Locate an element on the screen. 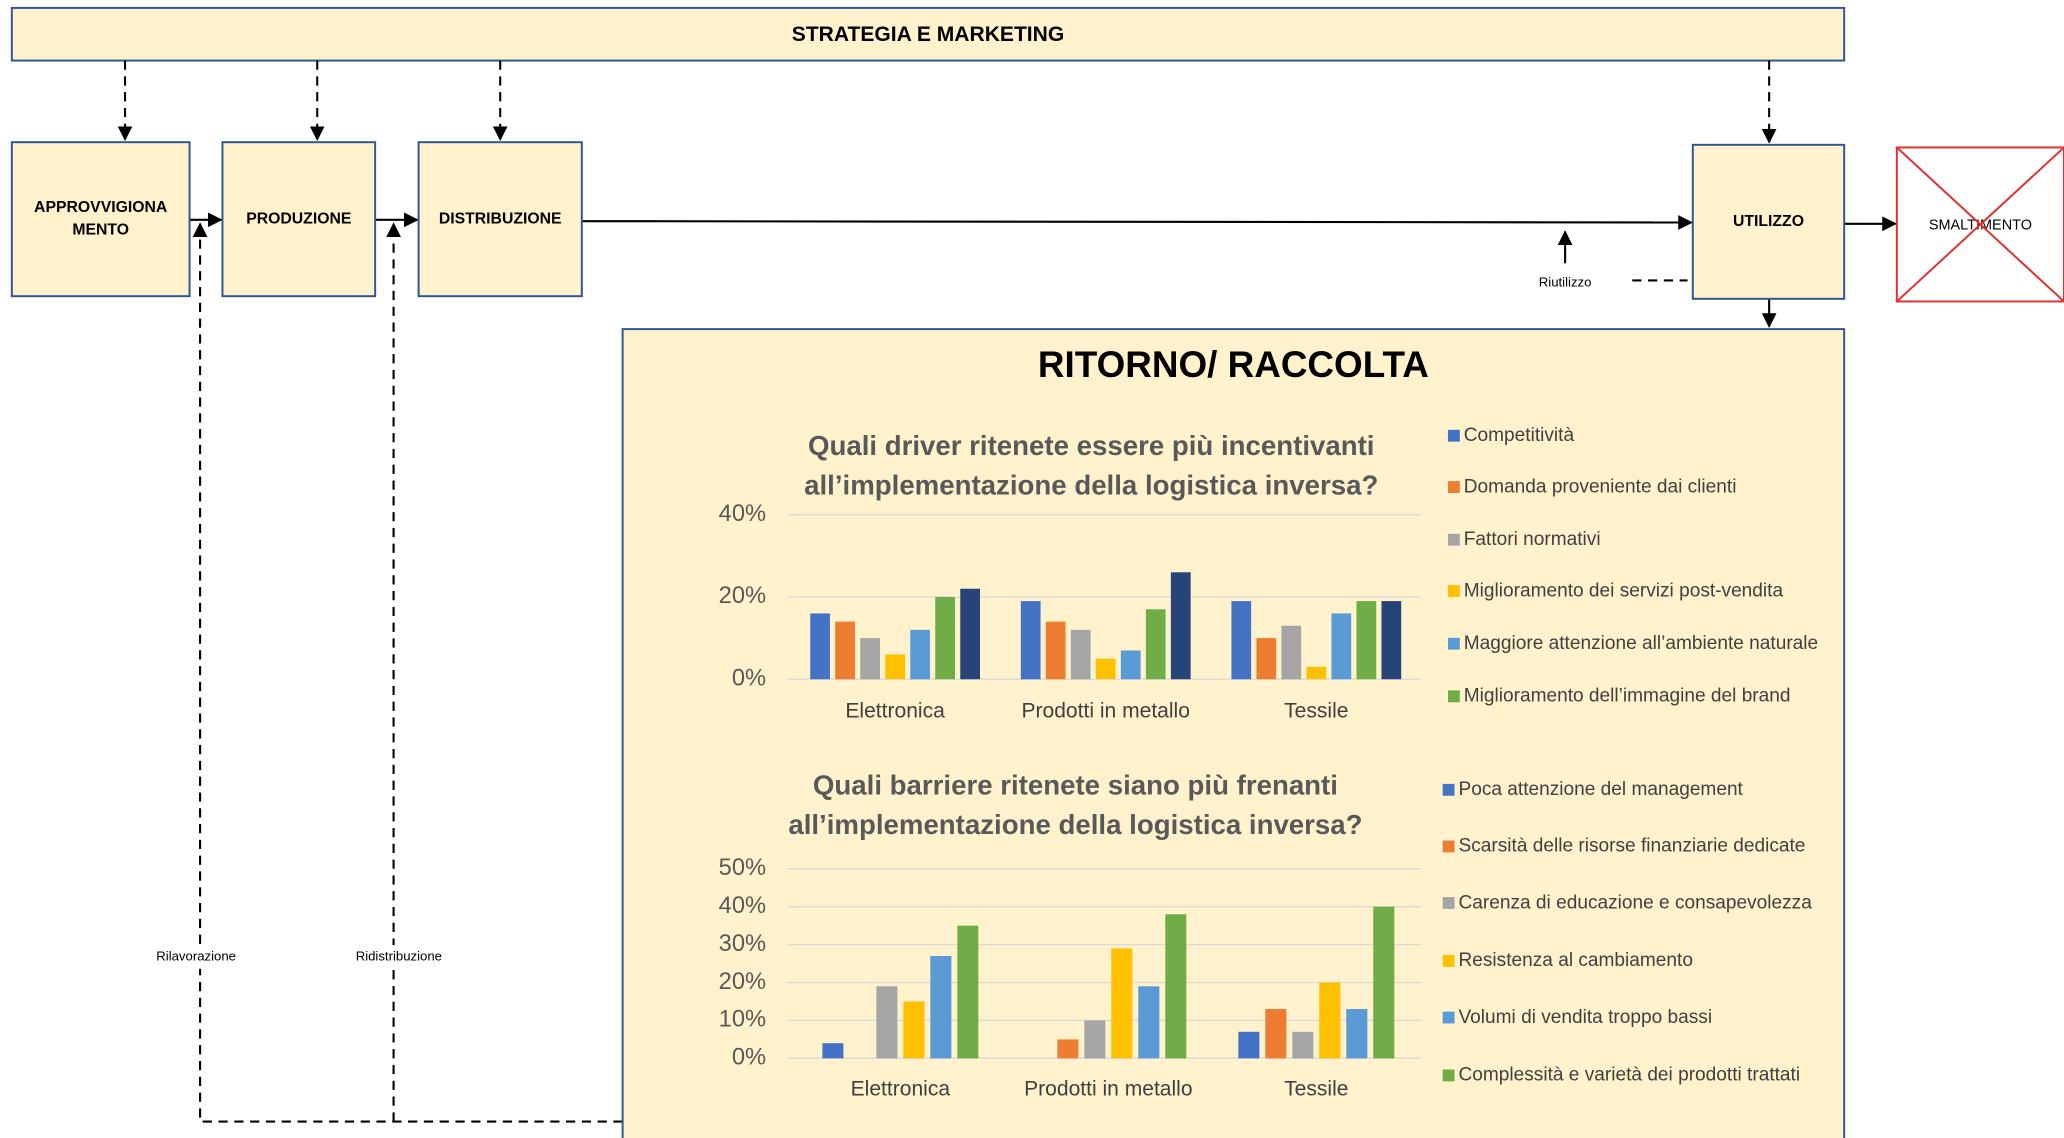 Image resolution: width=2064 pixels, height=1138 pixels. legend-item: Resistenza al cambiamento is located at coordinates (1575, 961).